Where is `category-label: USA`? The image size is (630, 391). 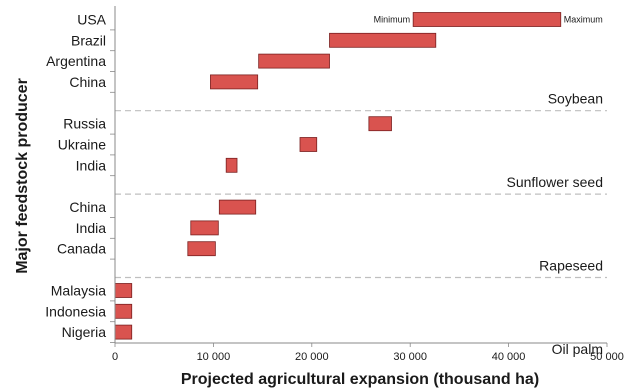
category-label: USA is located at coordinates (91, 20).